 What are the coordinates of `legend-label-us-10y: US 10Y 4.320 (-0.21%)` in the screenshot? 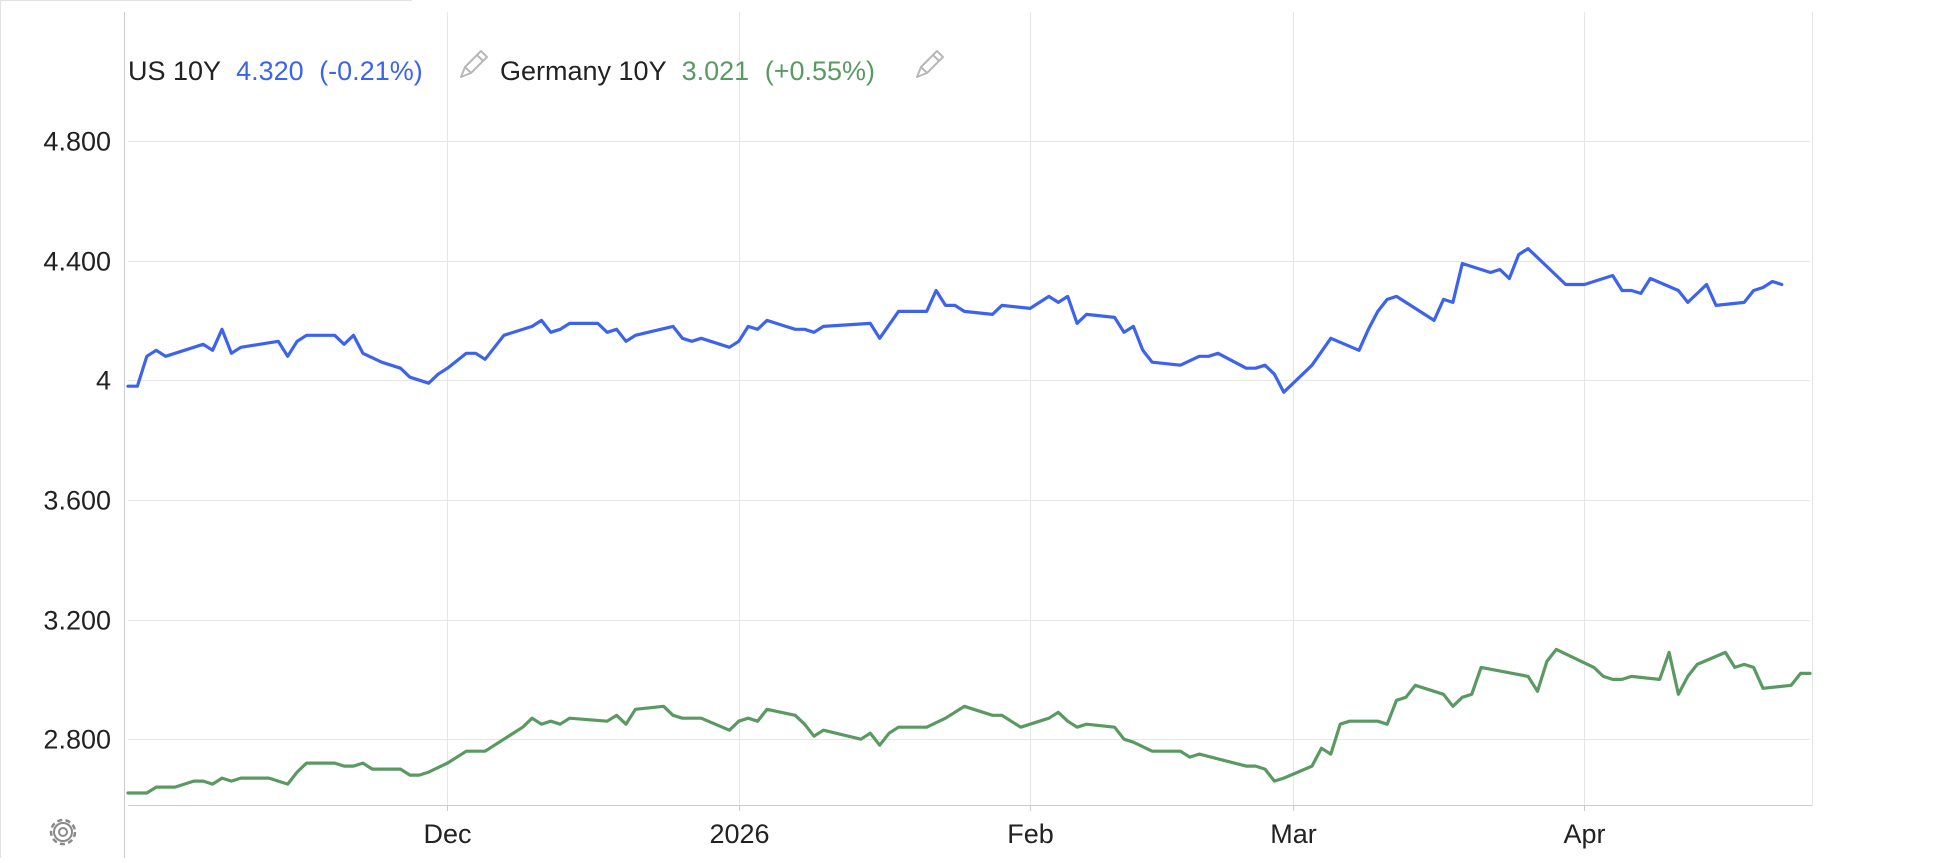 It's located at (275, 71).